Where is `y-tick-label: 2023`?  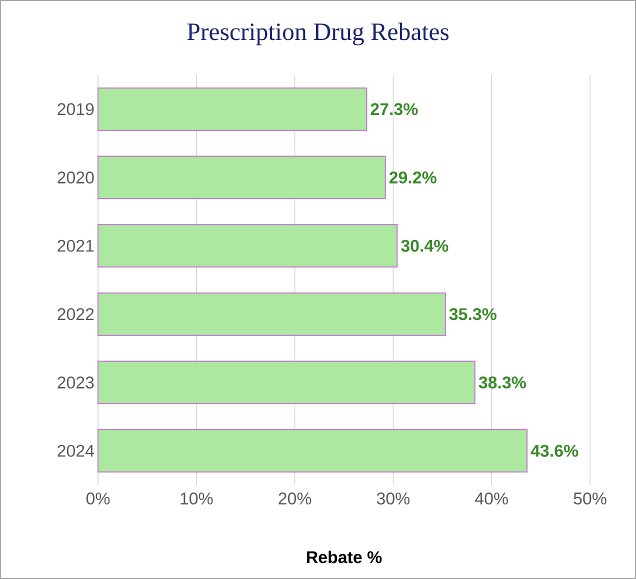
y-tick-label: 2023 is located at coordinates (76, 382).